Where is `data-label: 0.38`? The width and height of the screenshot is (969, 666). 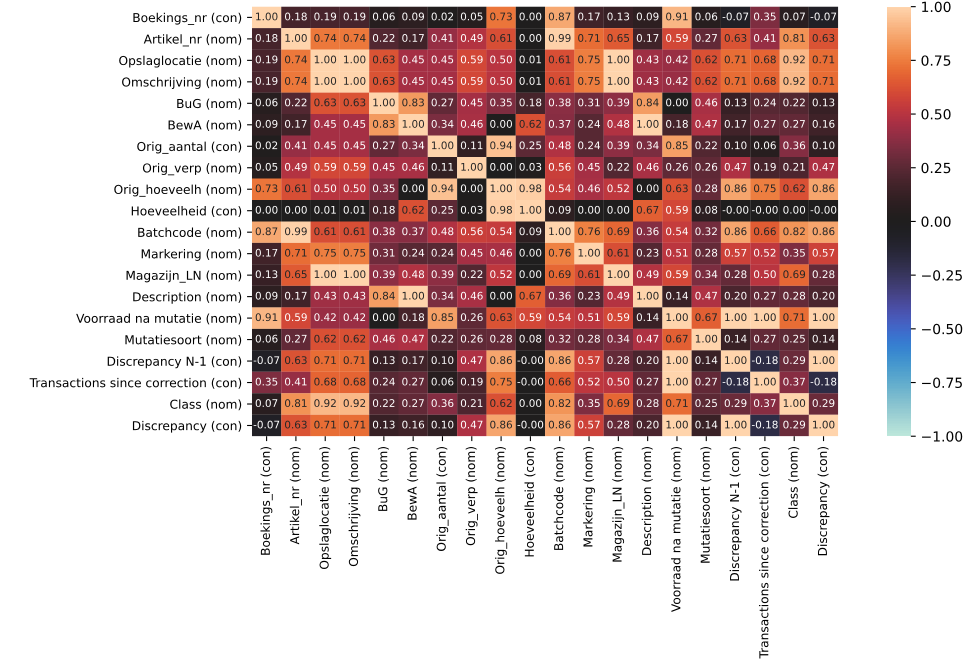 data-label: 0.38 is located at coordinates (559, 102).